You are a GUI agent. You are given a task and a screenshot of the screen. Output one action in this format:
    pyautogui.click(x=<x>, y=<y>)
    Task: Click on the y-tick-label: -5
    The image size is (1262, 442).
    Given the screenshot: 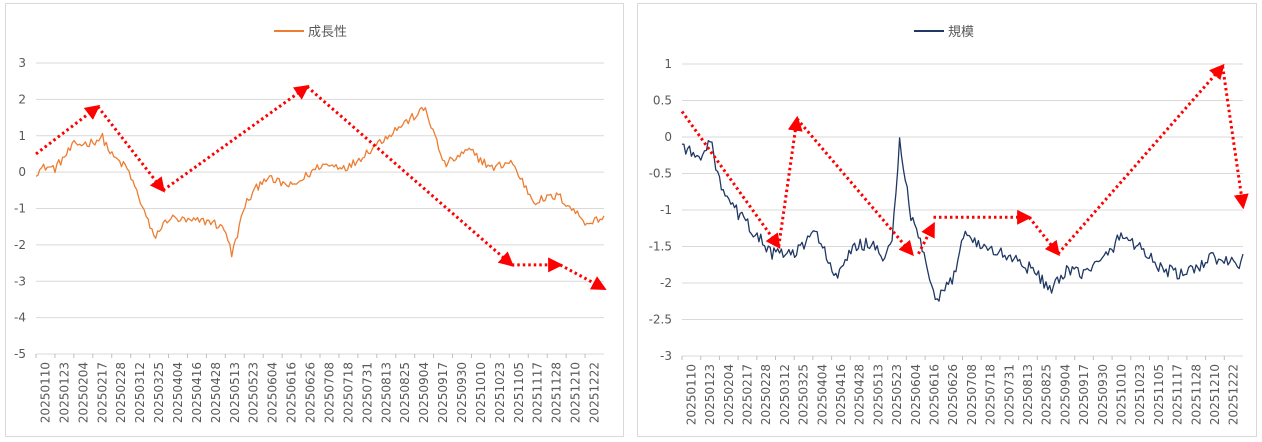 What is the action you would take?
    pyautogui.click(x=20, y=354)
    